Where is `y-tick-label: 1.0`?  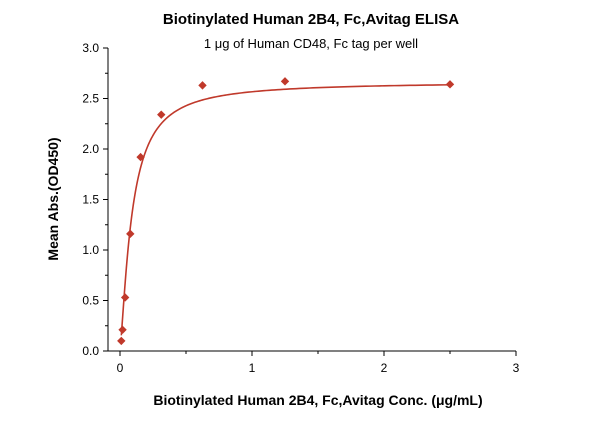
y-tick-label: 1.0 is located at coordinates (90, 250).